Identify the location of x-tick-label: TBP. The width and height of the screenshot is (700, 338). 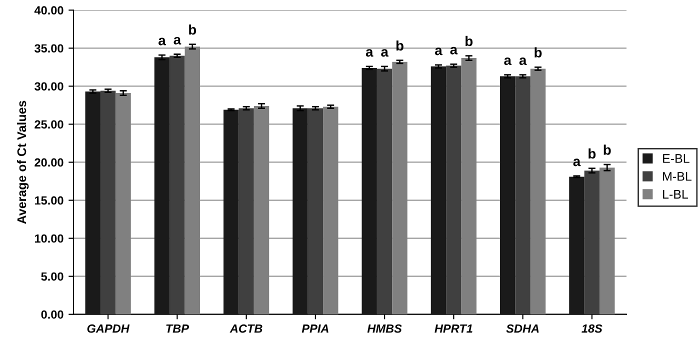
(178, 328).